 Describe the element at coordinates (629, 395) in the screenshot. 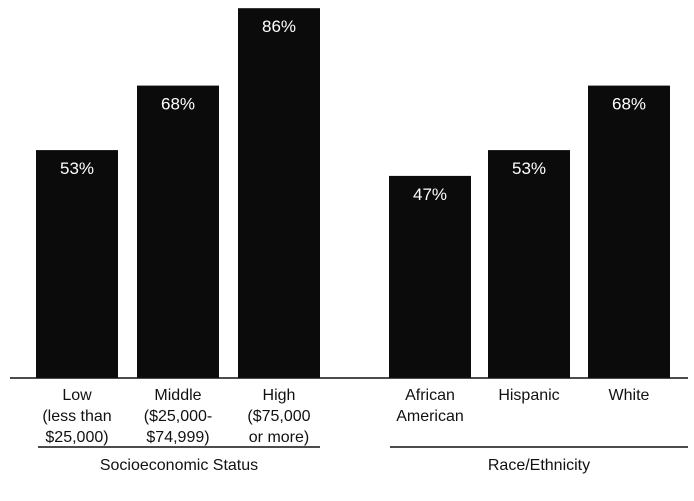

I see `category-label-1-2-line-0: White` at that location.